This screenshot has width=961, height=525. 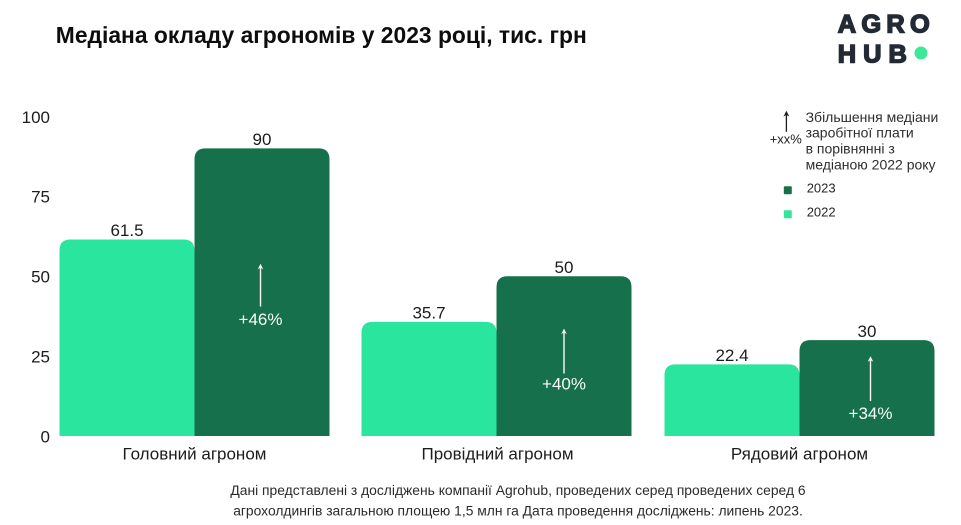 I want to click on svg-text: 25, so click(x=40, y=357).